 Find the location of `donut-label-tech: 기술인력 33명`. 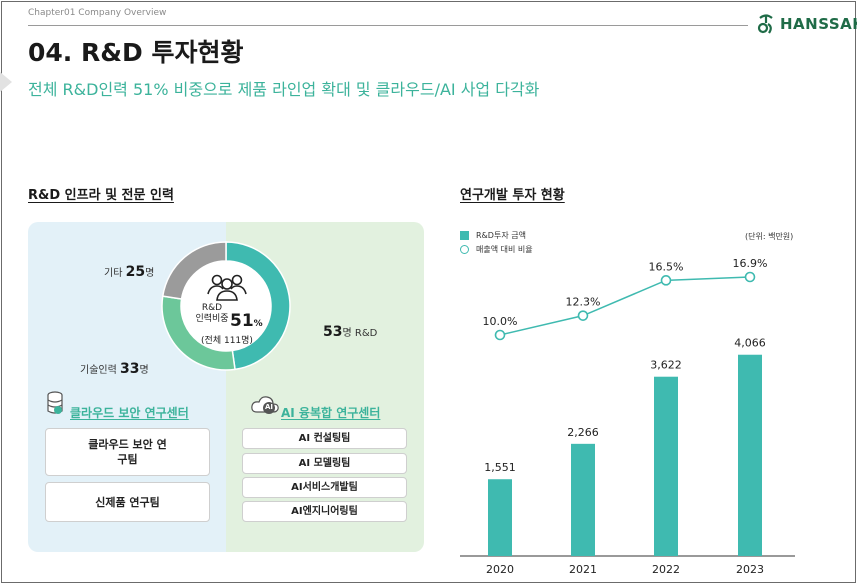

donut-label-tech: 기술인력 33명 is located at coordinates (114, 369).